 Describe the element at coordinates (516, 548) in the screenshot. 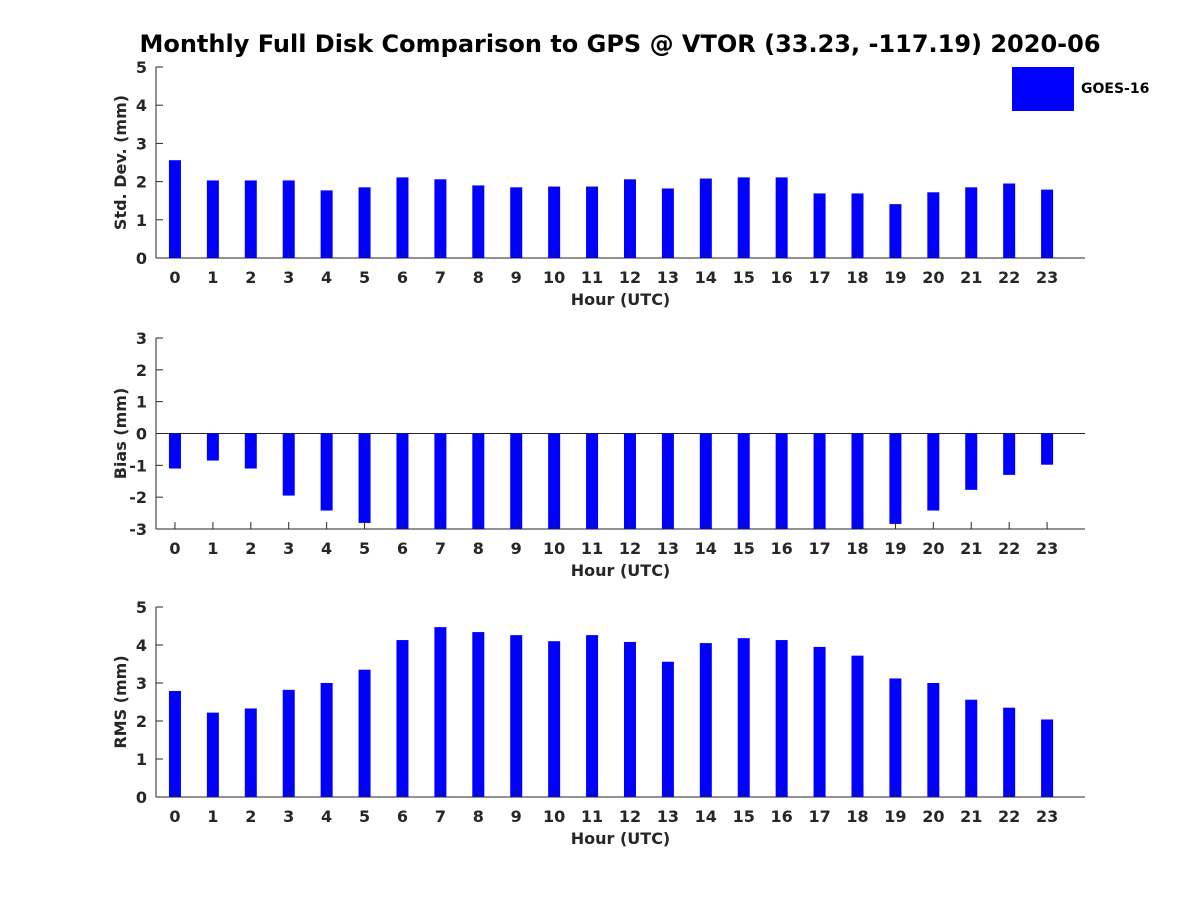

I see `x-tick-label: 9` at that location.